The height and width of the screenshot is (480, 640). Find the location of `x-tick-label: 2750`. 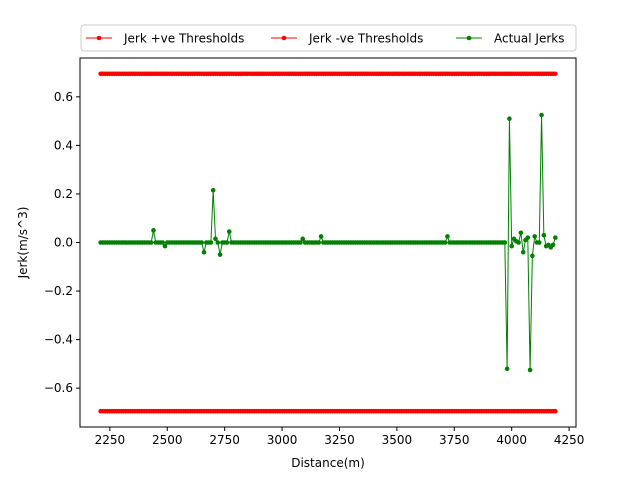

x-tick-label: 2750 is located at coordinates (224, 440).